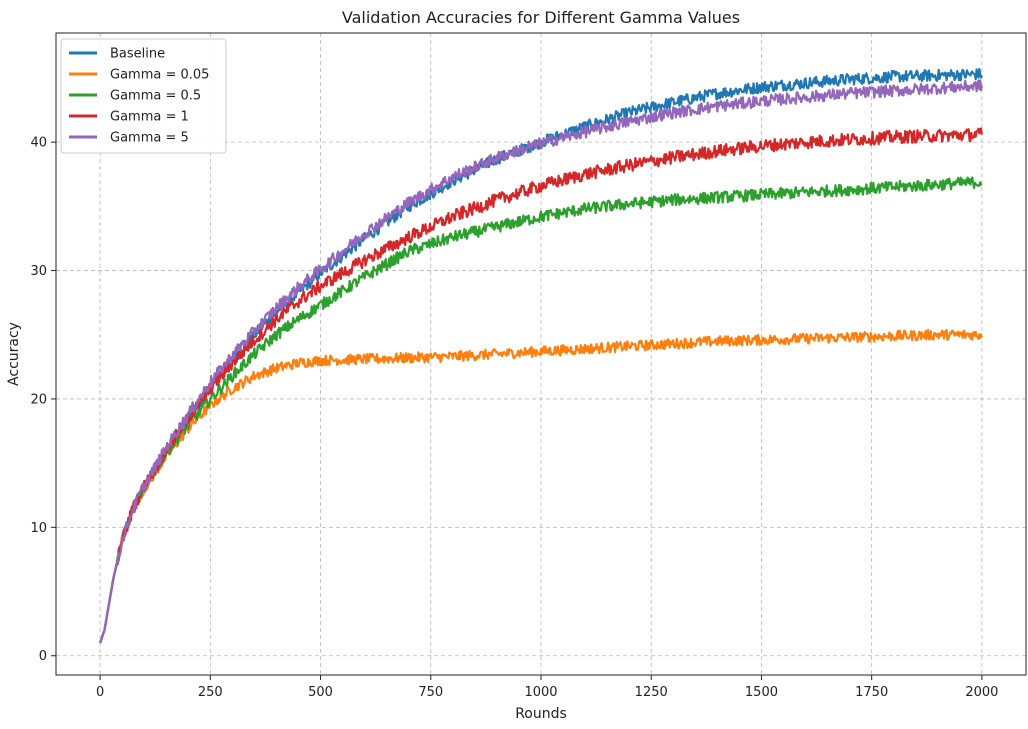 This screenshot has width=1028, height=729. What do you see at coordinates (38, 271) in the screenshot?
I see `y-tick-label: 30` at bounding box center [38, 271].